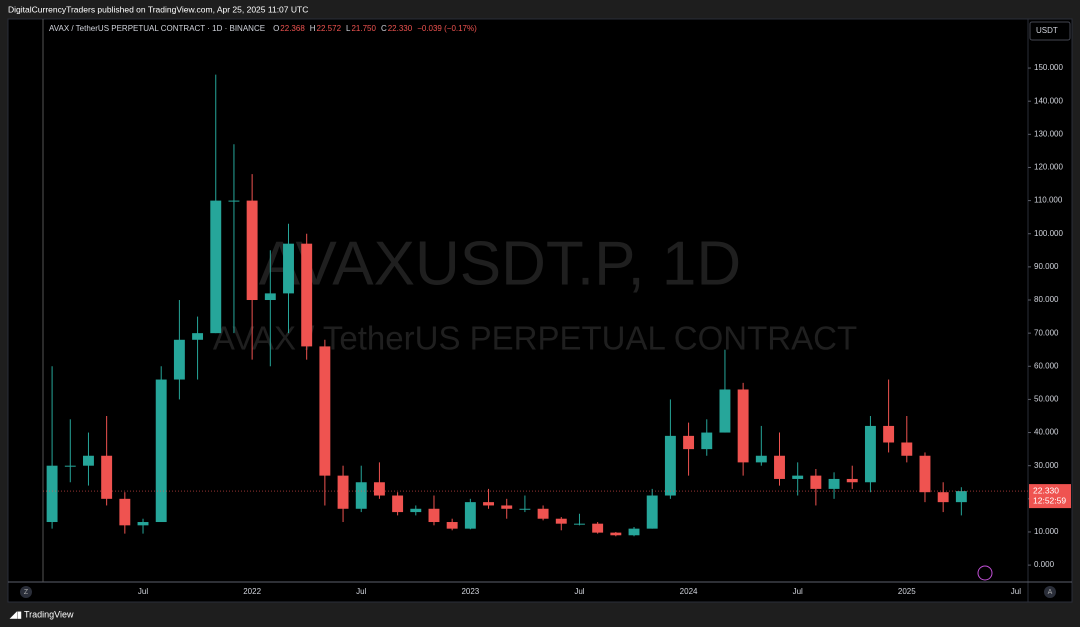 Image resolution: width=1080 pixels, height=627 pixels. What do you see at coordinates (252, 591) in the screenshot?
I see `x-tick-label: 2022` at bounding box center [252, 591].